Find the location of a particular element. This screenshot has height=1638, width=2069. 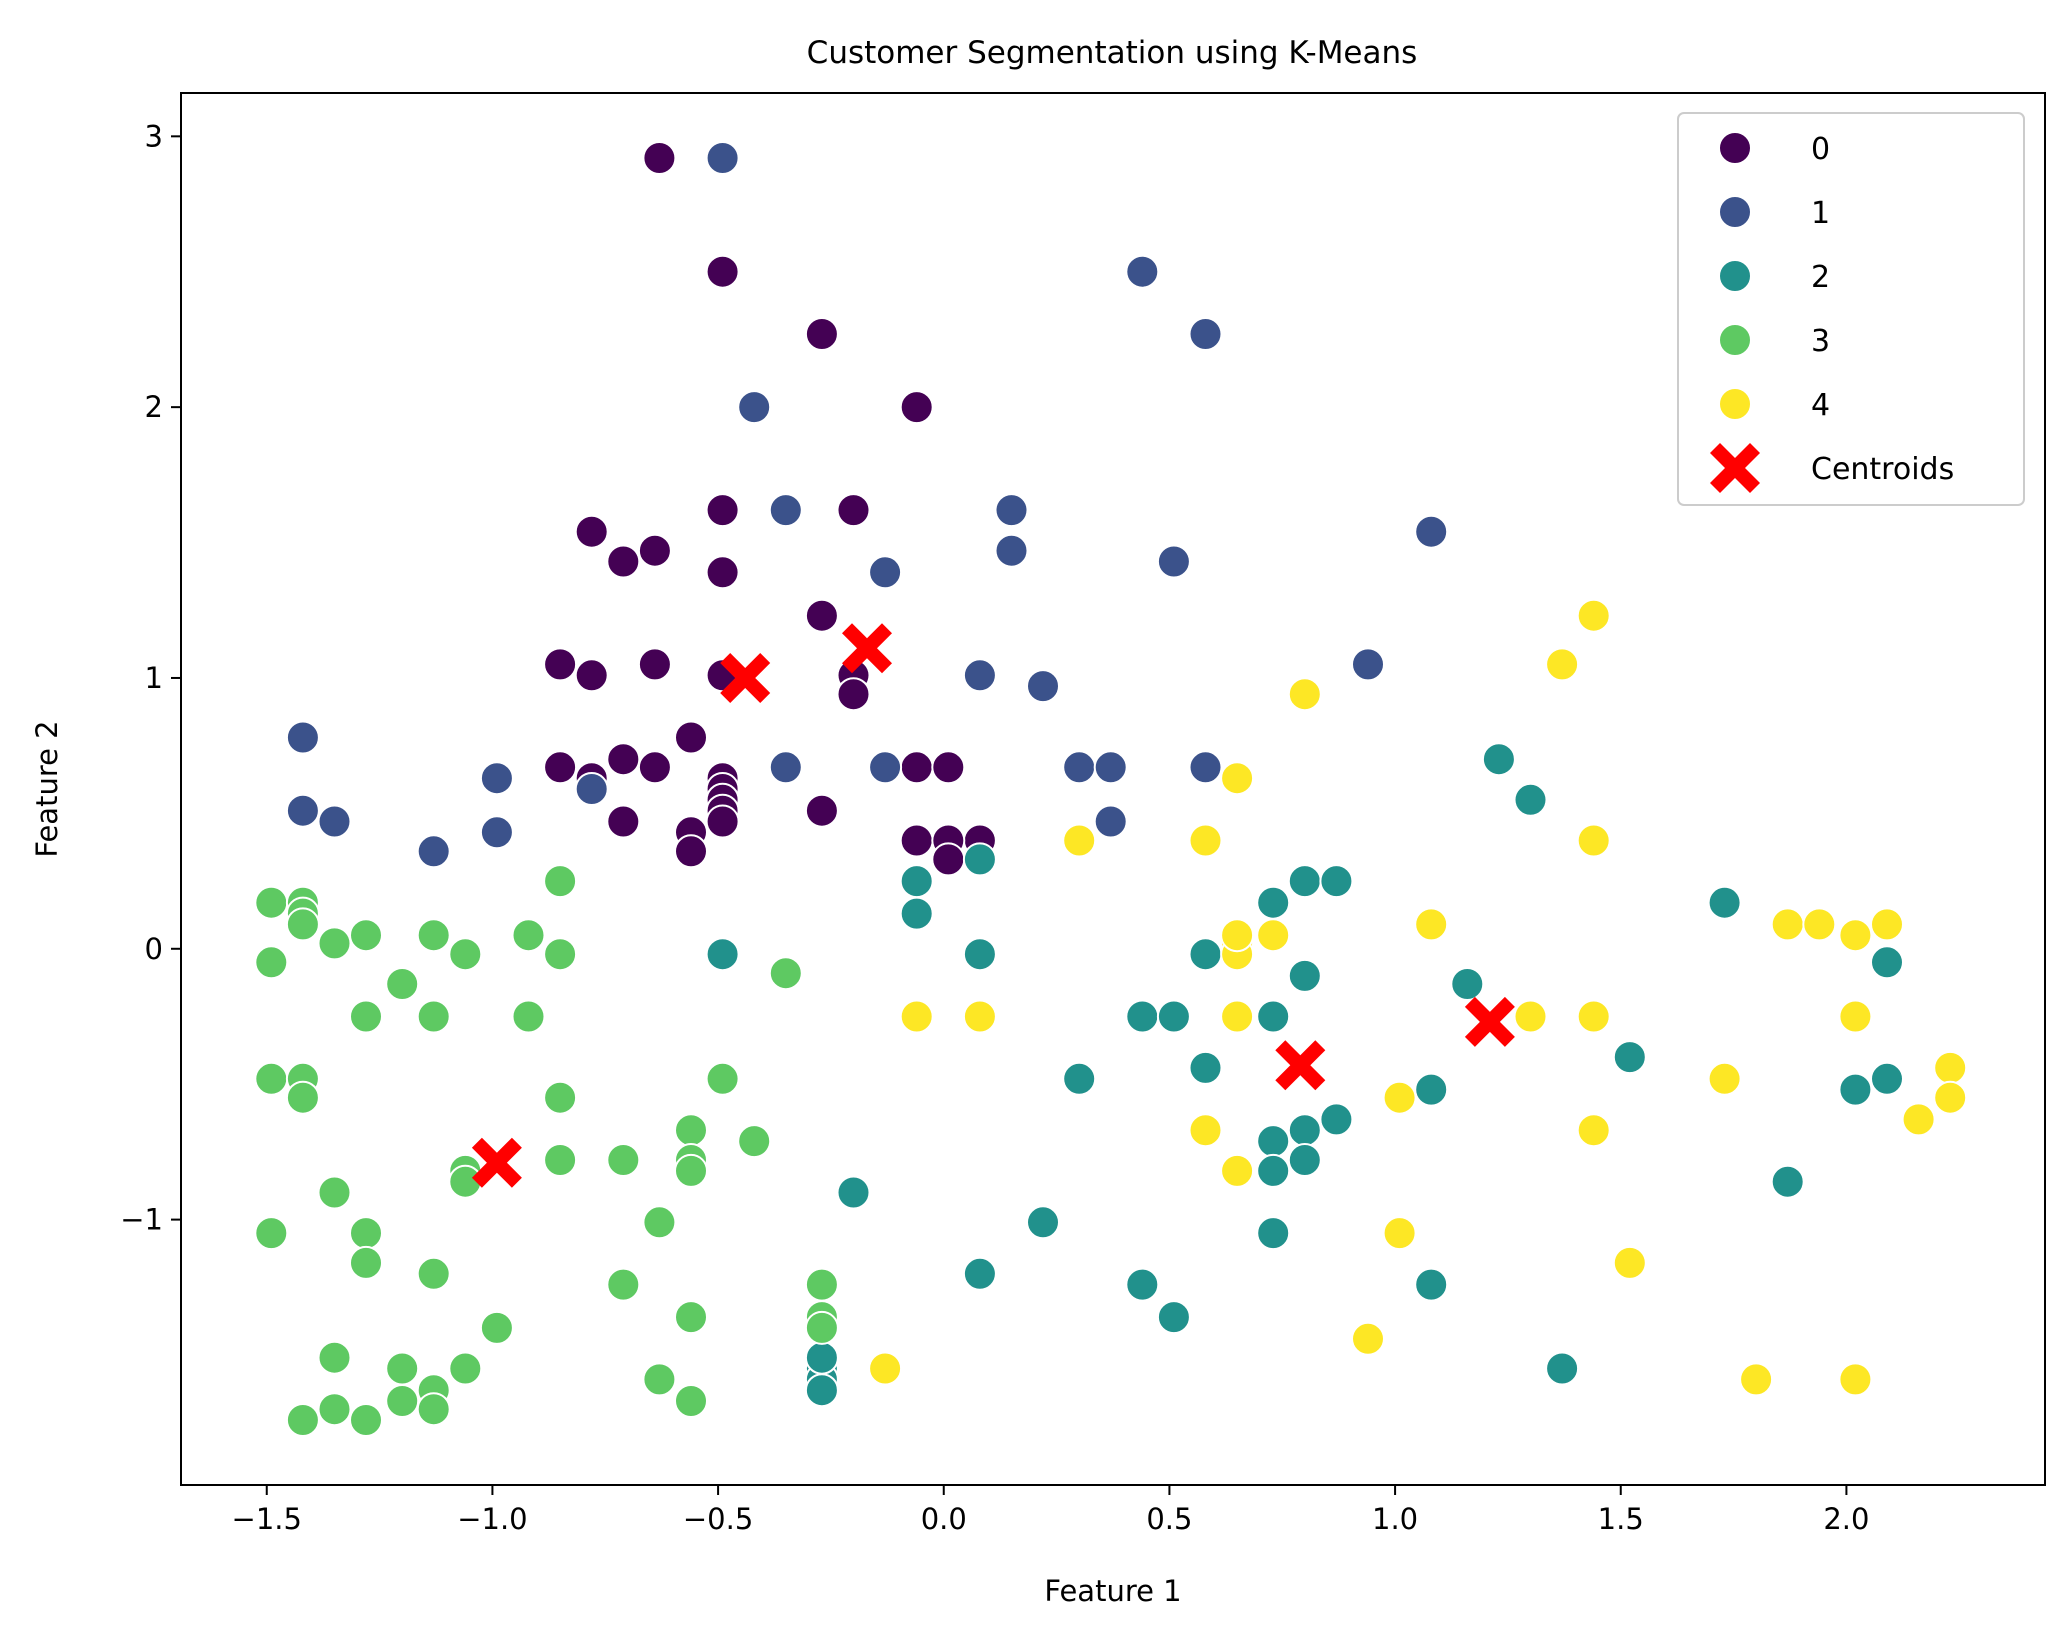

x-tick-label: −1.5 is located at coordinates (267, 1519).